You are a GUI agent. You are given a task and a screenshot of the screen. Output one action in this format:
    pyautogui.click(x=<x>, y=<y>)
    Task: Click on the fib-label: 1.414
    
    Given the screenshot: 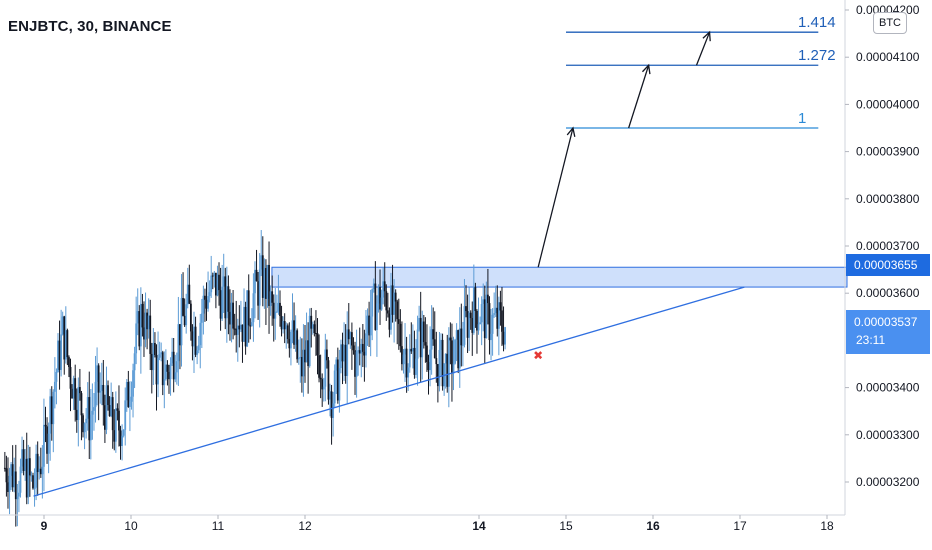 What is the action you would take?
    pyautogui.click(x=817, y=22)
    